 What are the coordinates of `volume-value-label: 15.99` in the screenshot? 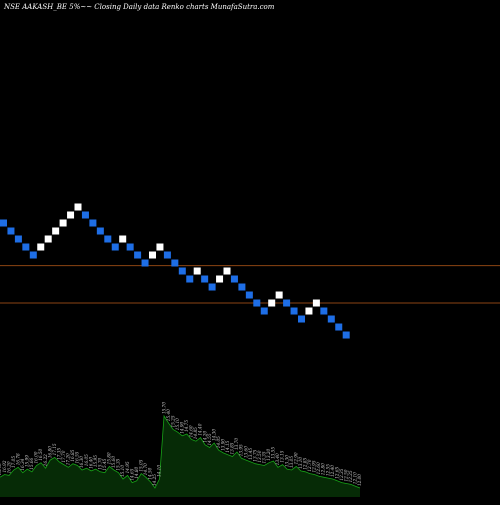 It's located at (27, 461).